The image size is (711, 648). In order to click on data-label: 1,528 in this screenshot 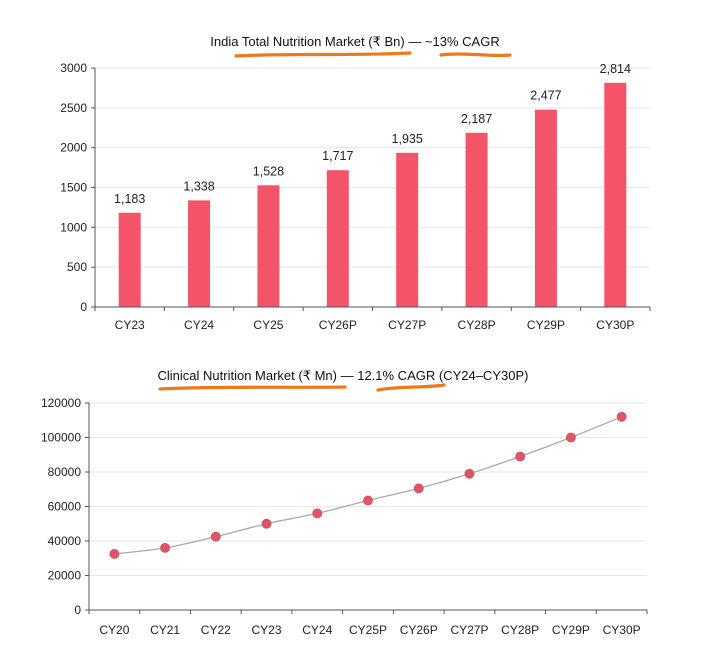, I will do `click(268, 171)`.